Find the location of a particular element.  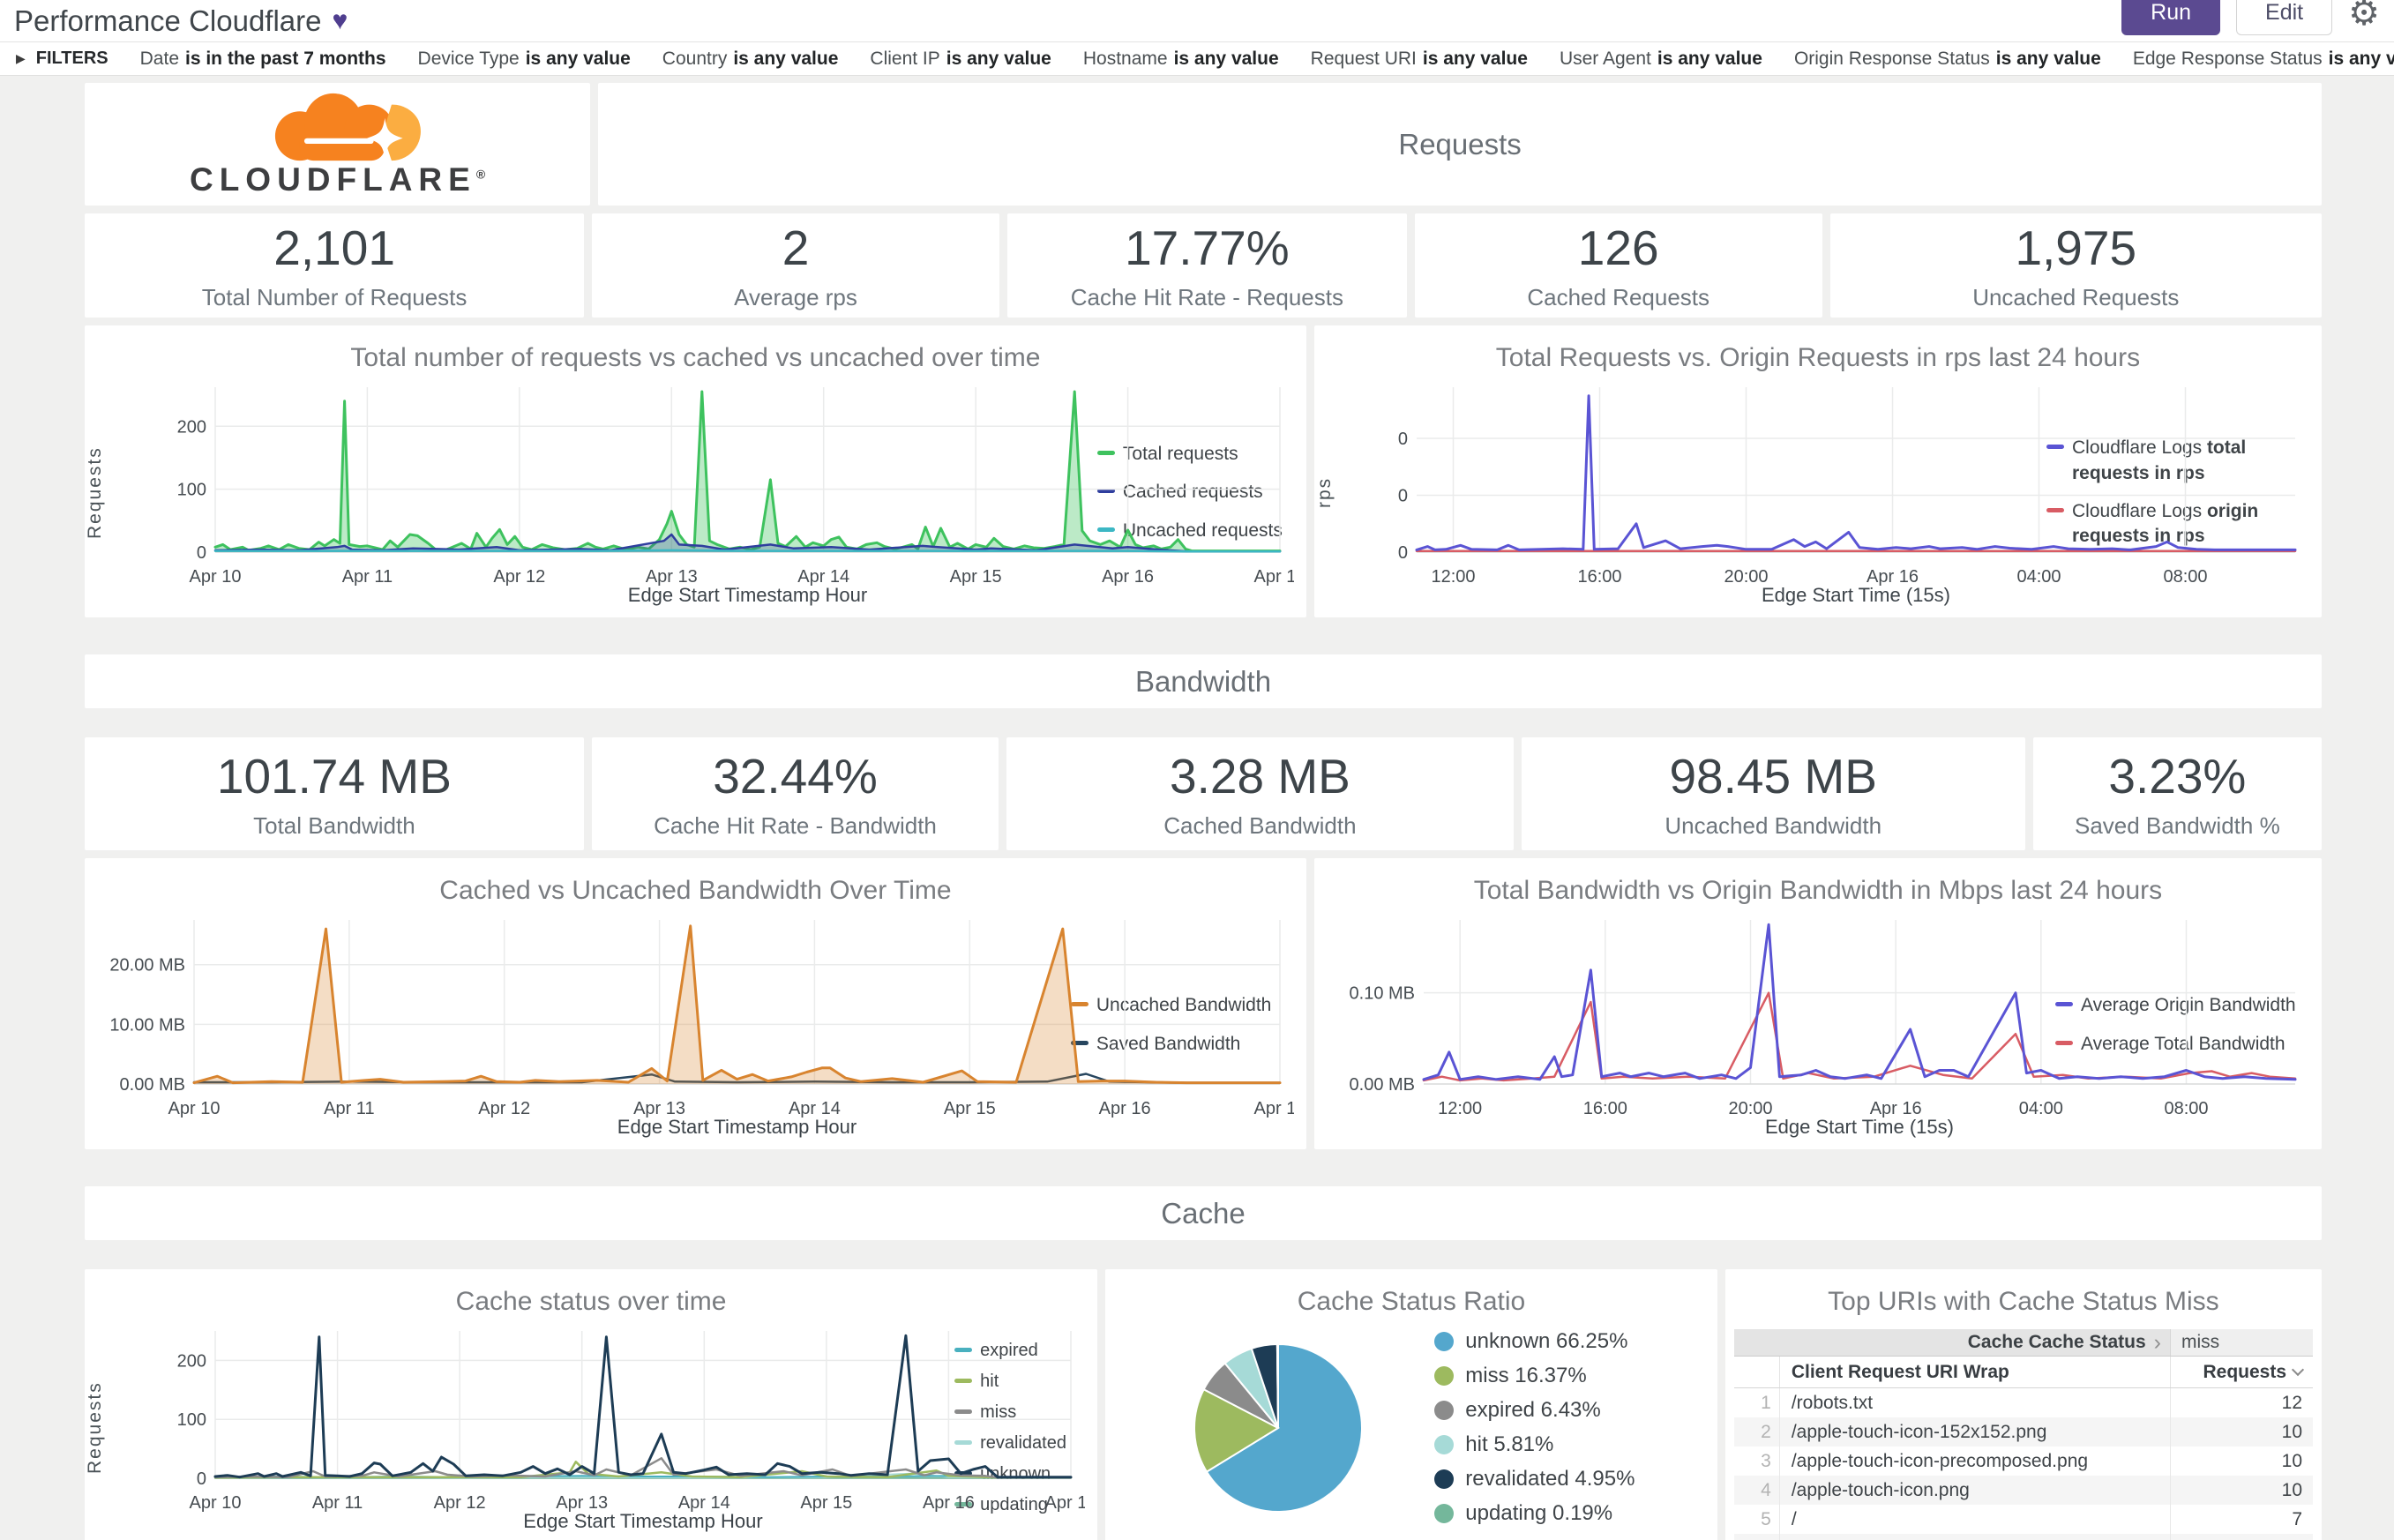

uri-column-header: Client Request URI Wrap is located at coordinates (1900, 1371).